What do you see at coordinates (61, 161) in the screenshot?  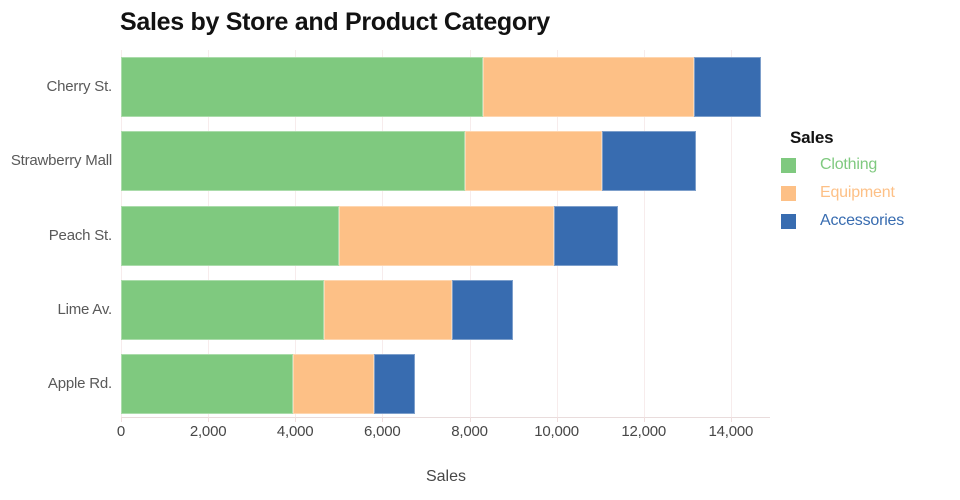 I see `y-axis-label: Strawberry Mall` at bounding box center [61, 161].